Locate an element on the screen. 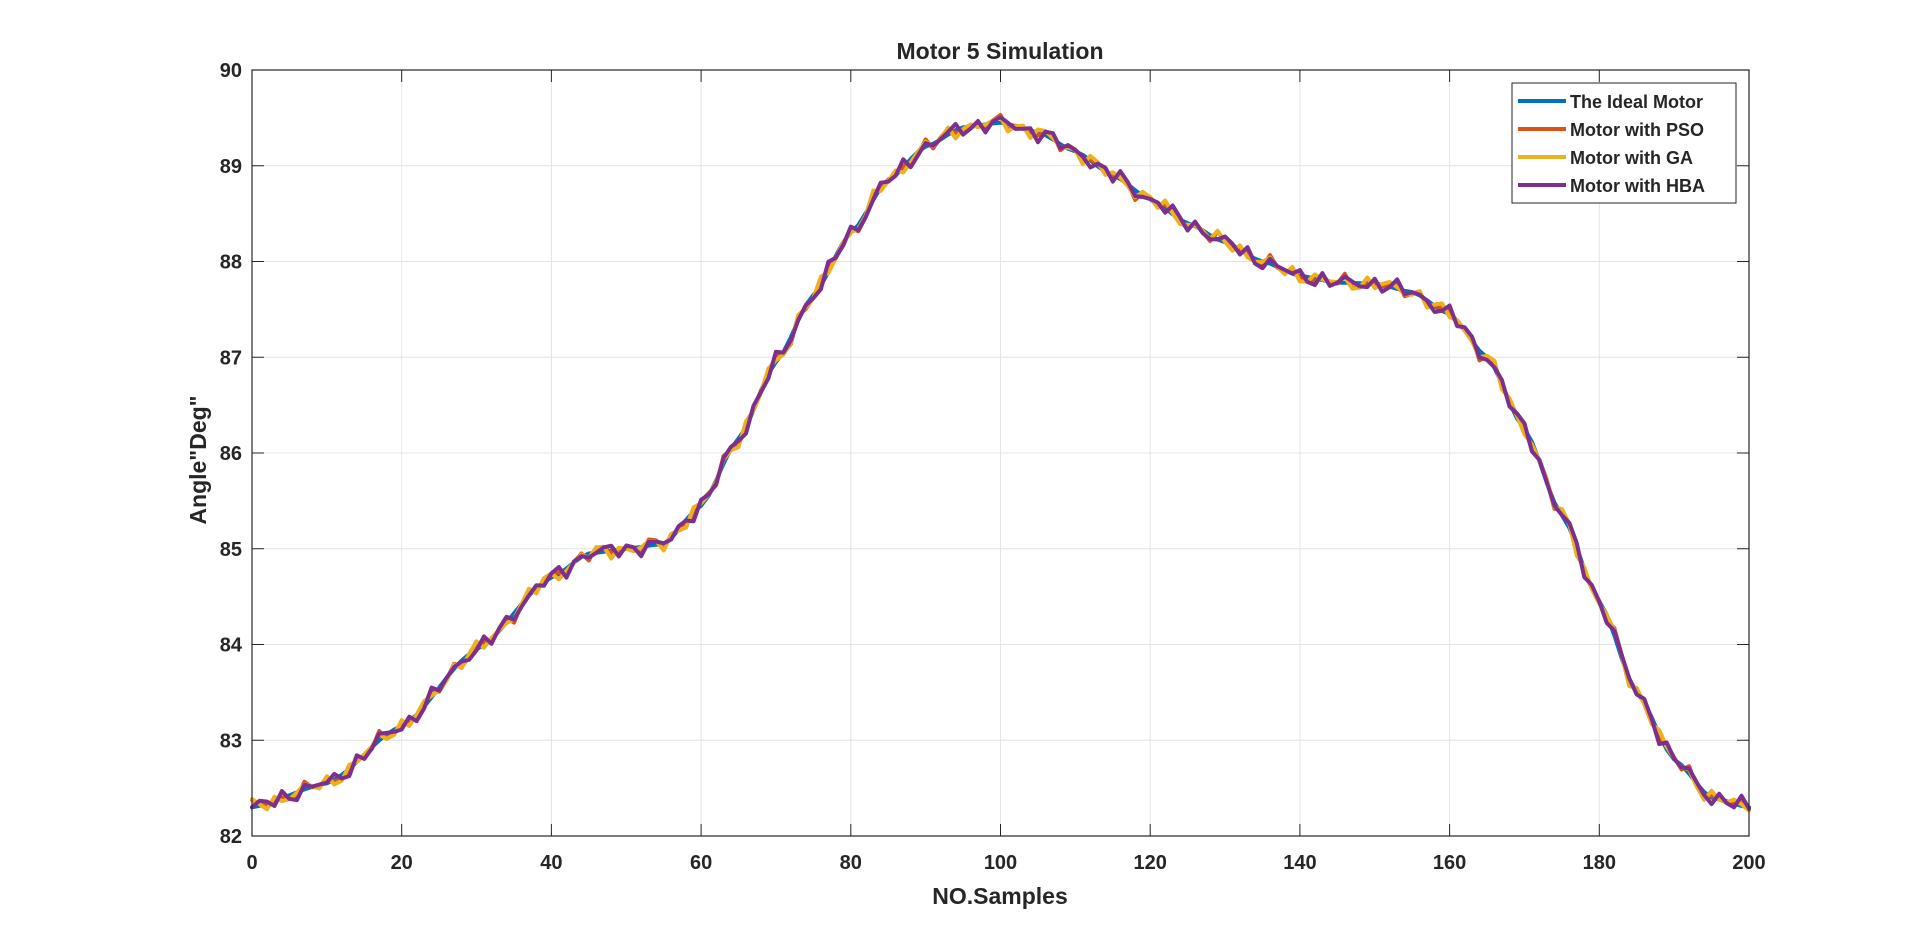  x-axis-label: NO.Samples is located at coordinates (1000, 896).